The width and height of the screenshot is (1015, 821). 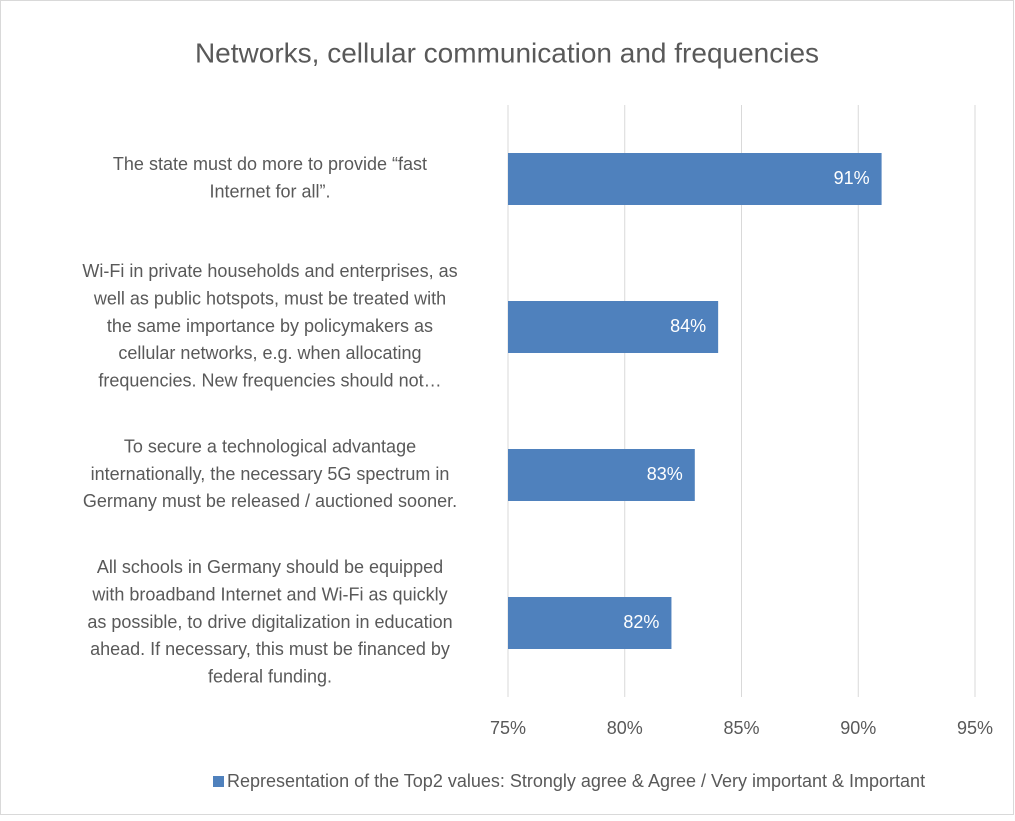 What do you see at coordinates (218, 781) in the screenshot?
I see `legend-swatch` at bounding box center [218, 781].